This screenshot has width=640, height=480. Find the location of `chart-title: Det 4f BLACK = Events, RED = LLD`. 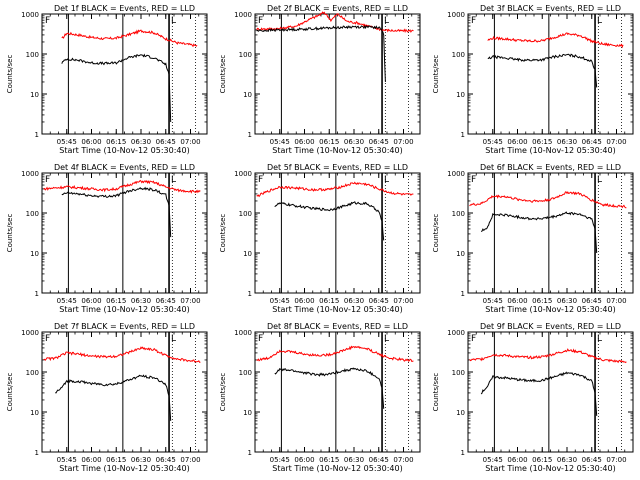

chart-title: Det 4f BLACK = Events, RED = LLD is located at coordinates (124, 167).